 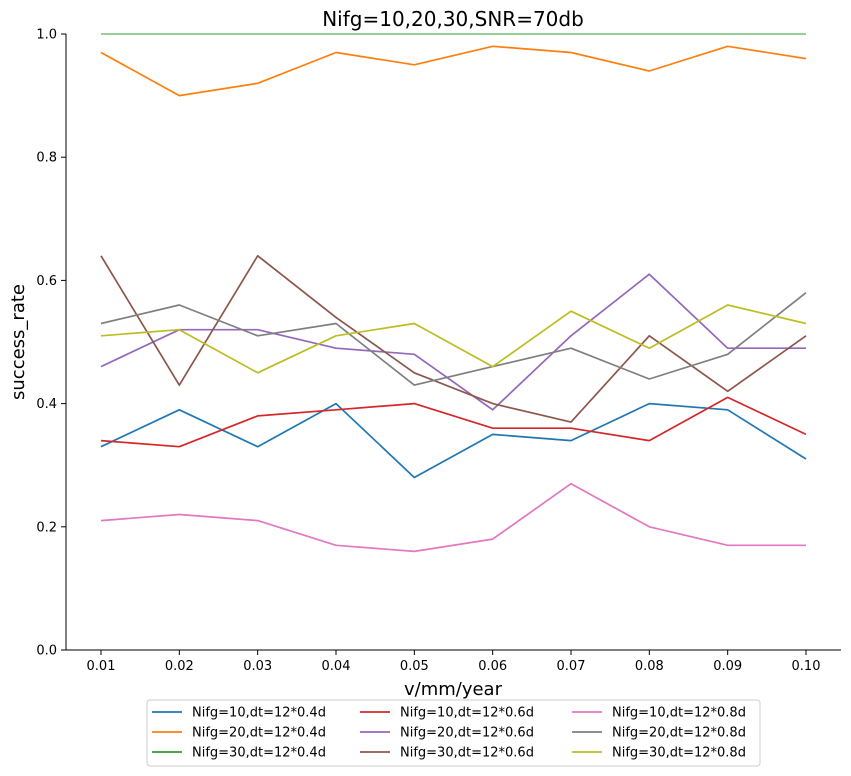 I want to click on y-tick-label: 1.0, so click(x=46, y=35).